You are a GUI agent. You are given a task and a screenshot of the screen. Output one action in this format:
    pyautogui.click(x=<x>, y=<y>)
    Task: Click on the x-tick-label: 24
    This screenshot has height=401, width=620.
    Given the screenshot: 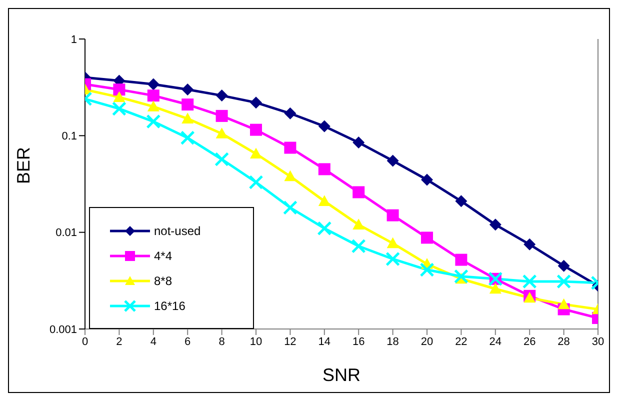 What is the action you would take?
    pyautogui.click(x=495, y=342)
    